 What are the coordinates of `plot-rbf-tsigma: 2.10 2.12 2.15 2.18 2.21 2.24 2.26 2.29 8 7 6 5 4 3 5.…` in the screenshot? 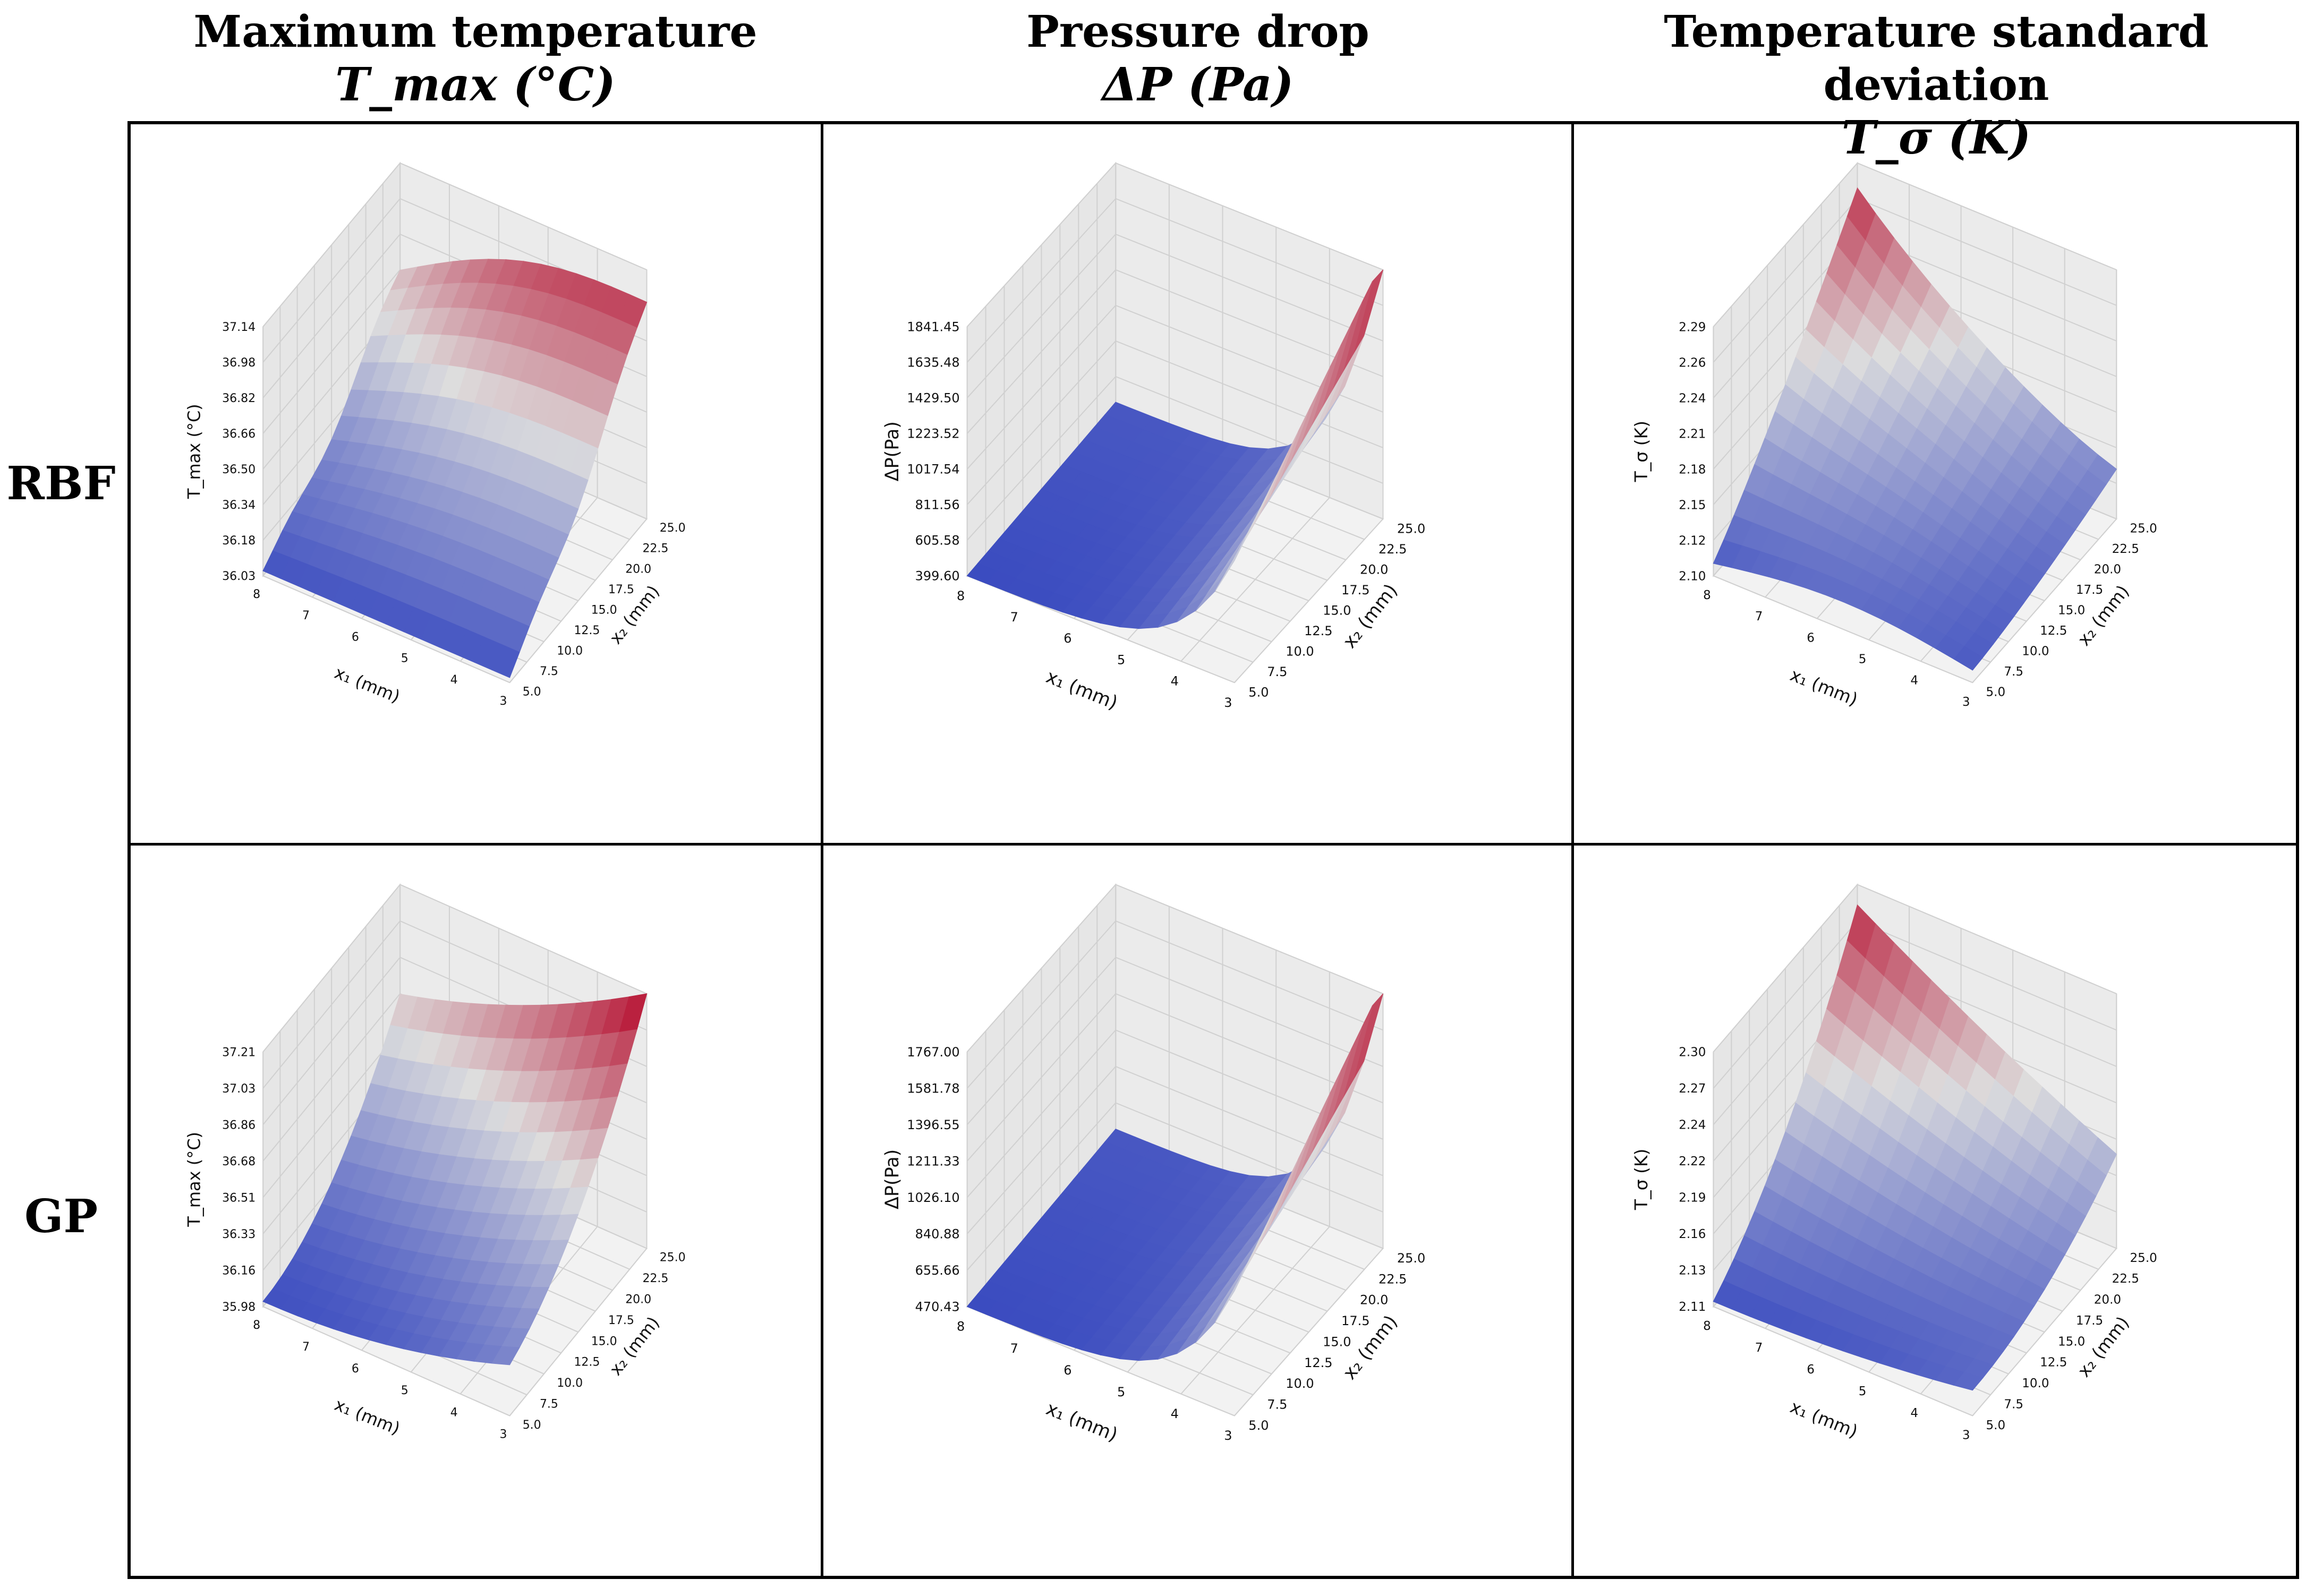 It's located at (1894, 435).